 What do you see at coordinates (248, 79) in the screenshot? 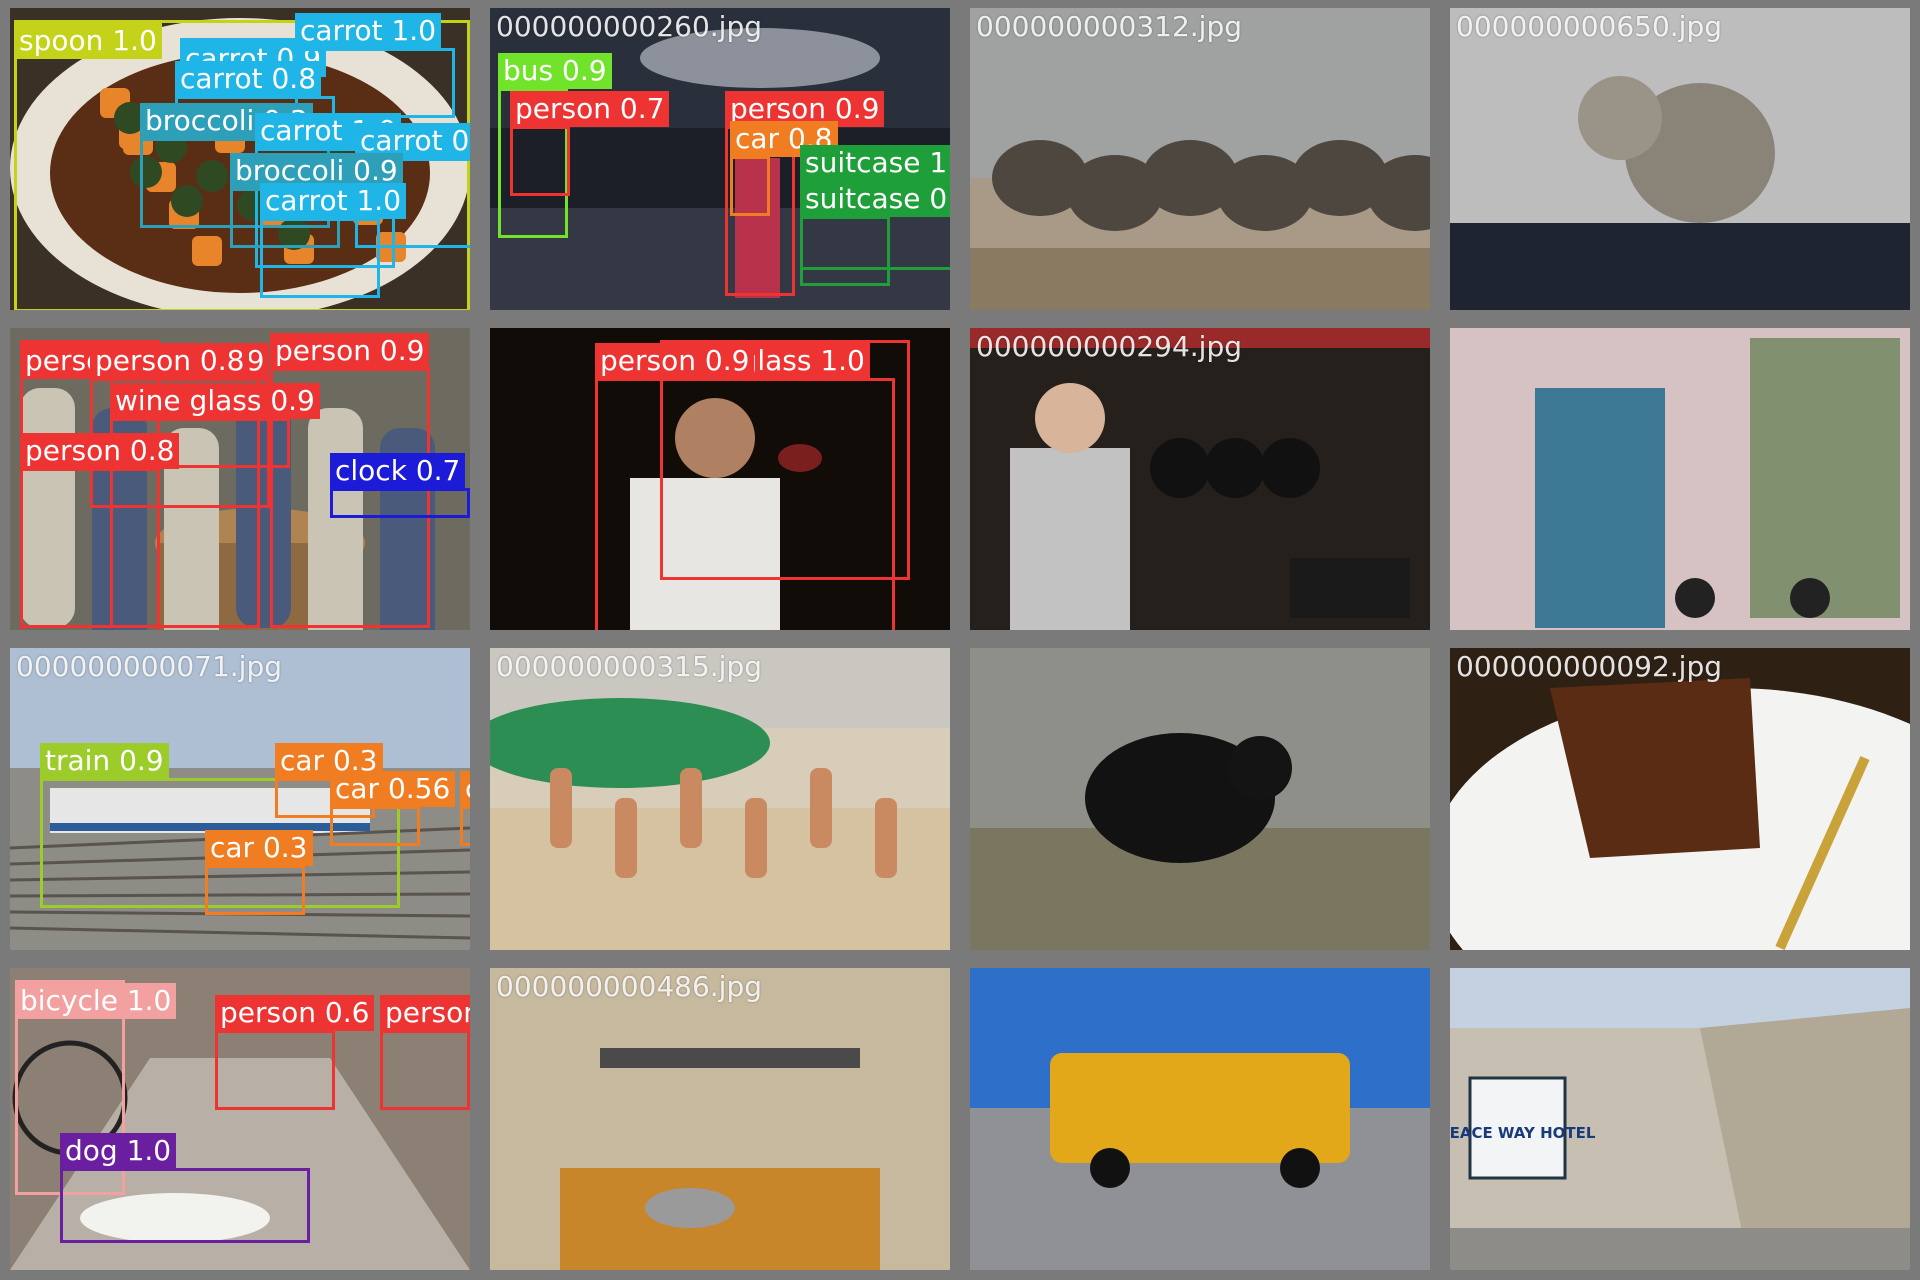
I see `detection-label: carrot 0.8` at bounding box center [248, 79].